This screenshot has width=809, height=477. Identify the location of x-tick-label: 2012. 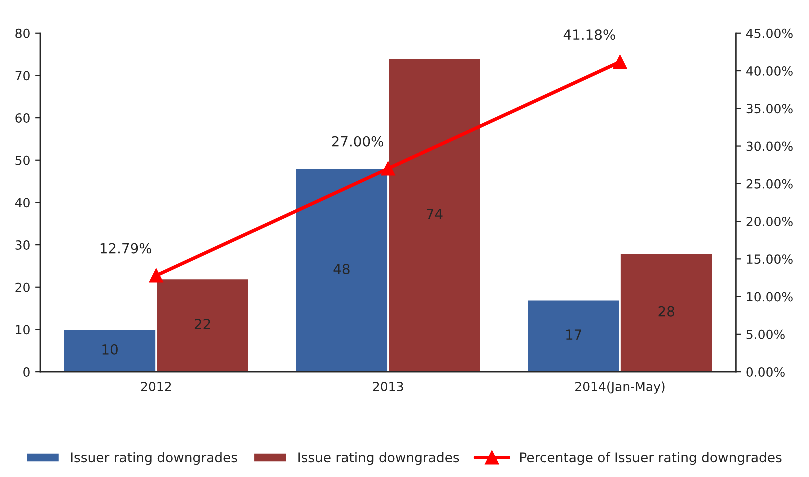
(156, 387).